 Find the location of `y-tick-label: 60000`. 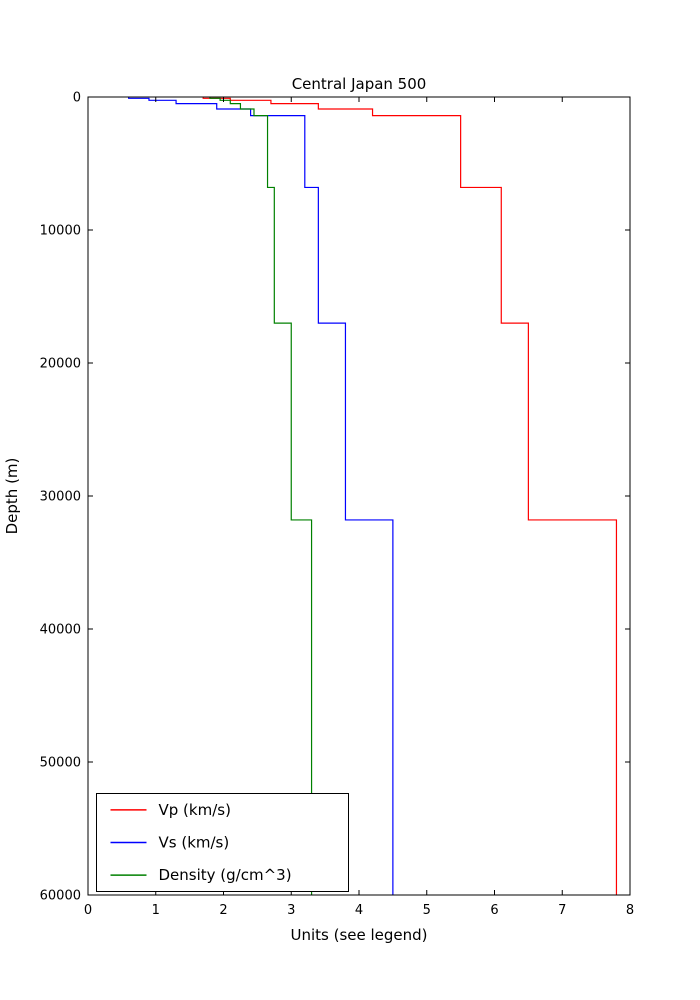

y-tick-label: 60000 is located at coordinates (60, 896).